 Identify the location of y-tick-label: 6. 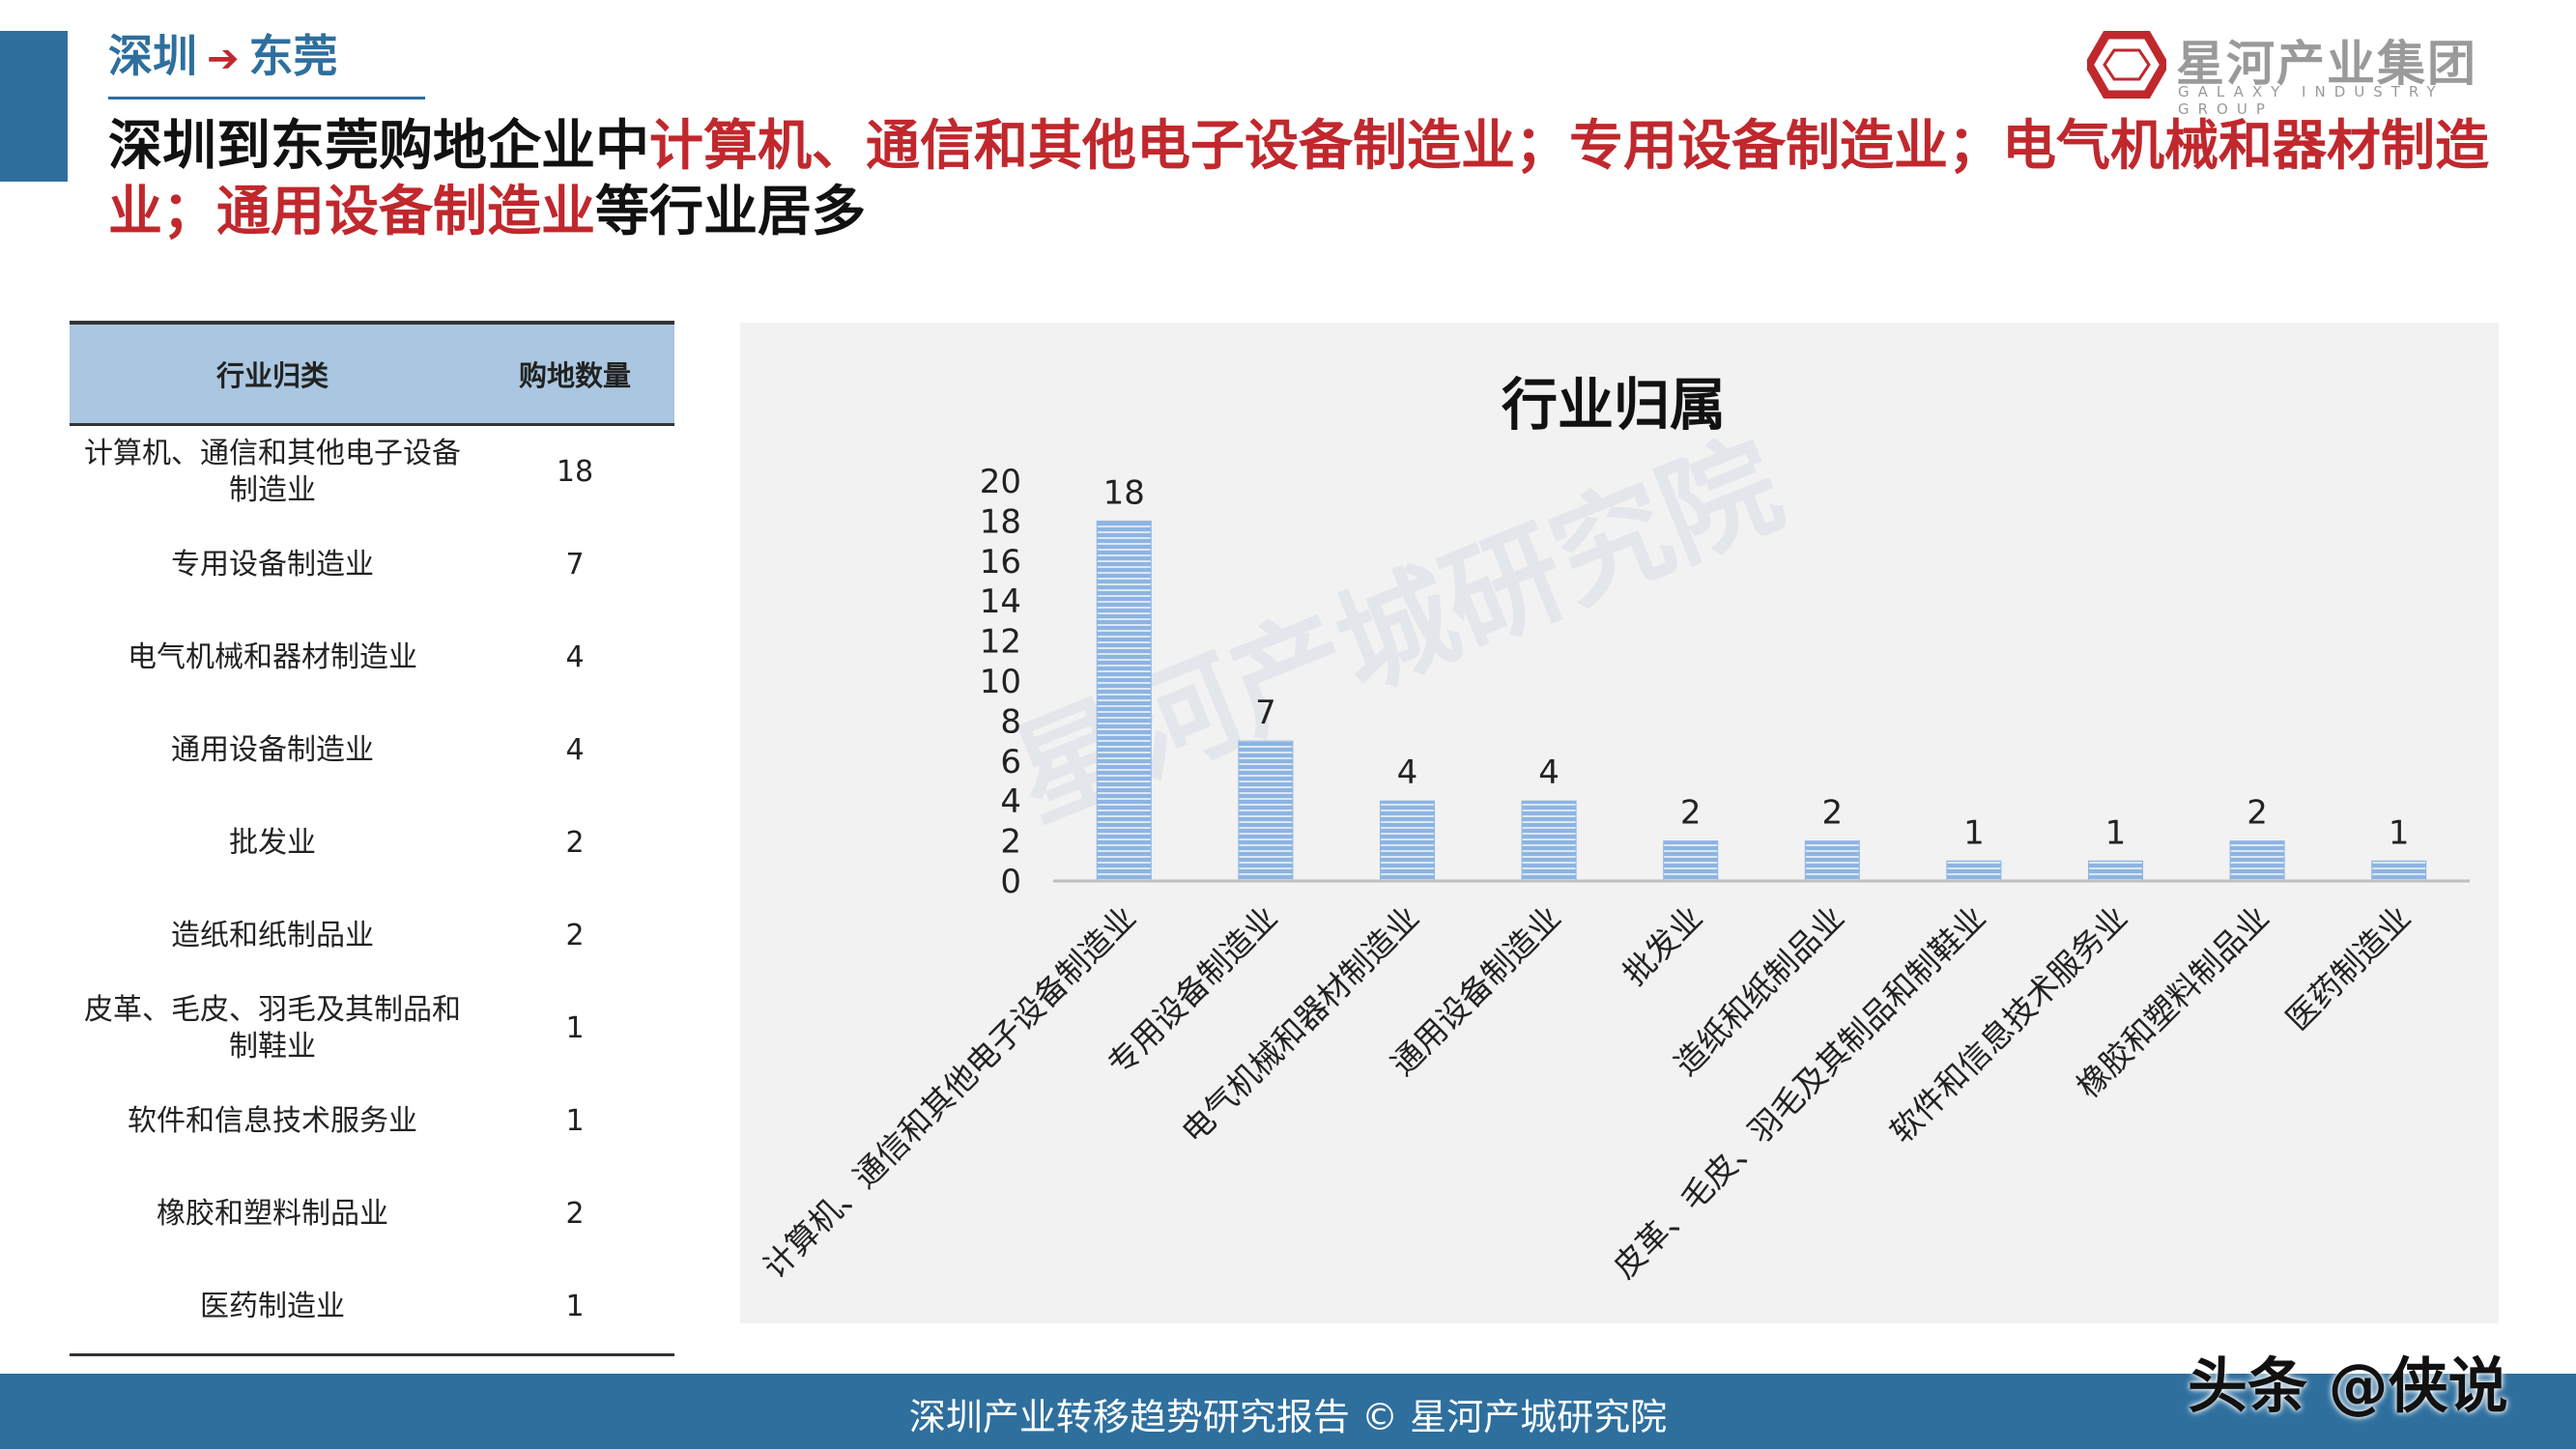
(1011, 762).